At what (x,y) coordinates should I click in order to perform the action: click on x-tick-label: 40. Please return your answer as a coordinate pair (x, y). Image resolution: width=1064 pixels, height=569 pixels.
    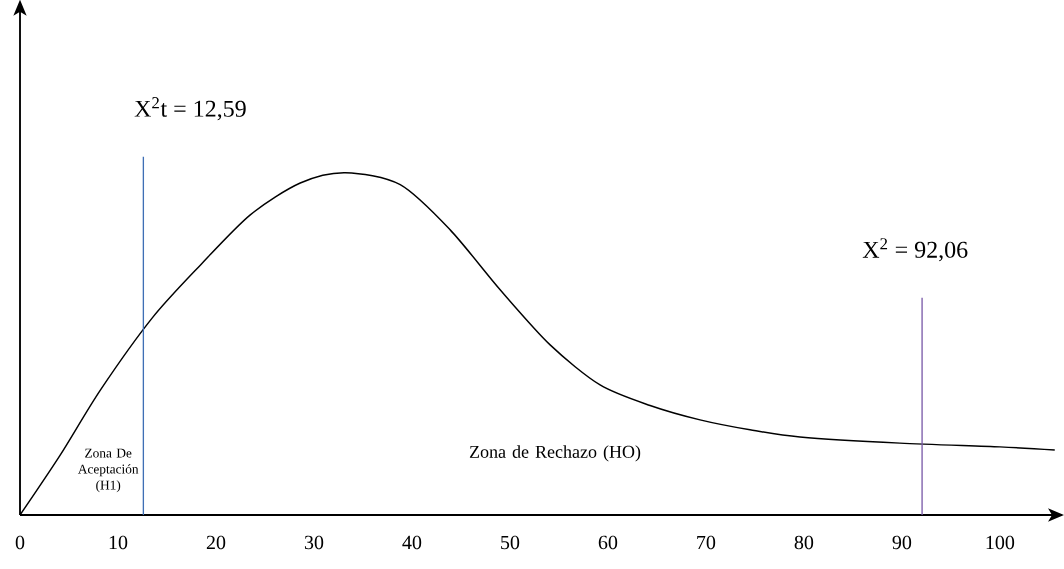
    Looking at the image, I should click on (412, 542).